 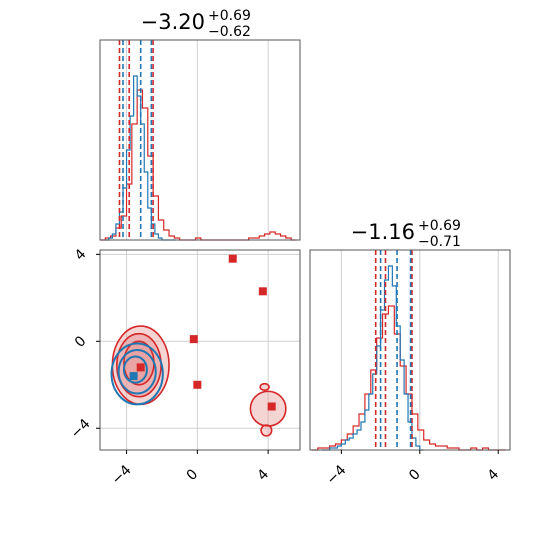 I want to click on x-axis-param-1-label: 4, so click(x=264, y=475).